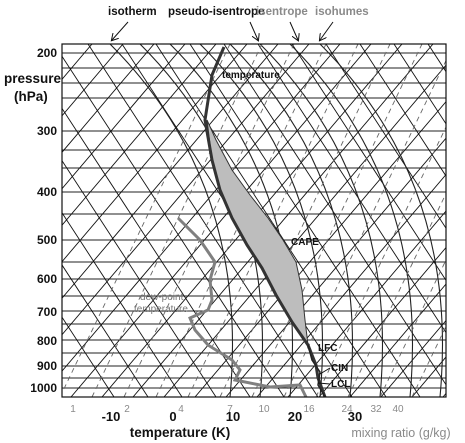 This screenshot has width=465, height=443. Describe the element at coordinates (327, 348) in the screenshot. I see `lfc-annotation: LFC` at that location.